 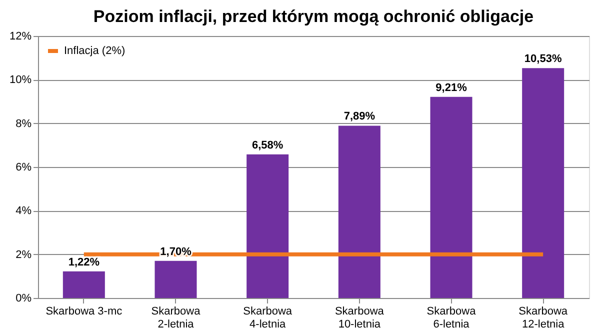 What do you see at coordinates (360, 116) in the screenshot?
I see `data-label: 7,89%` at bounding box center [360, 116].